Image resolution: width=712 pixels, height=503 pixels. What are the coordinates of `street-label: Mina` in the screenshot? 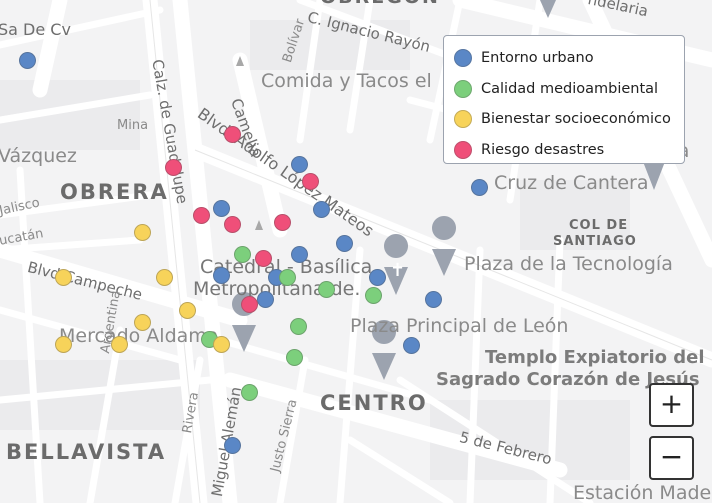 It's located at (133, 125).